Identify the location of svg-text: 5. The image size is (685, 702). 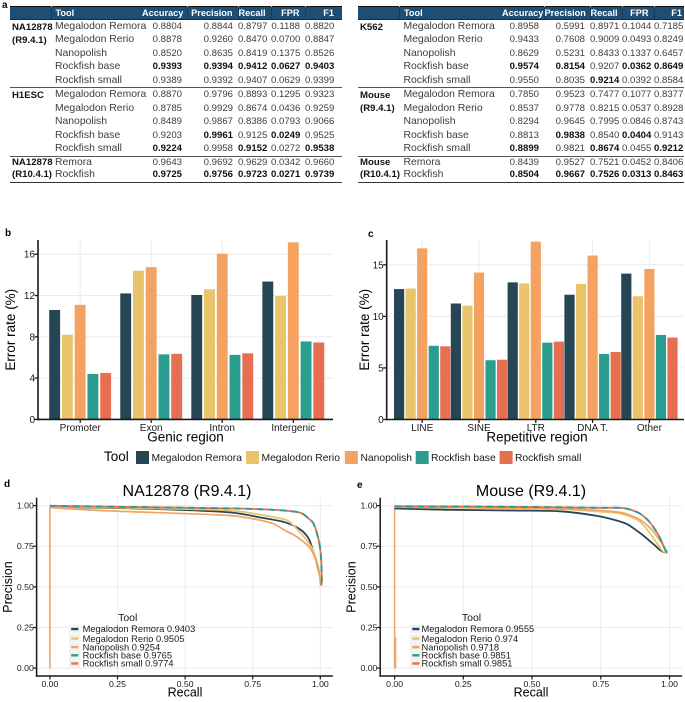
(381, 368).